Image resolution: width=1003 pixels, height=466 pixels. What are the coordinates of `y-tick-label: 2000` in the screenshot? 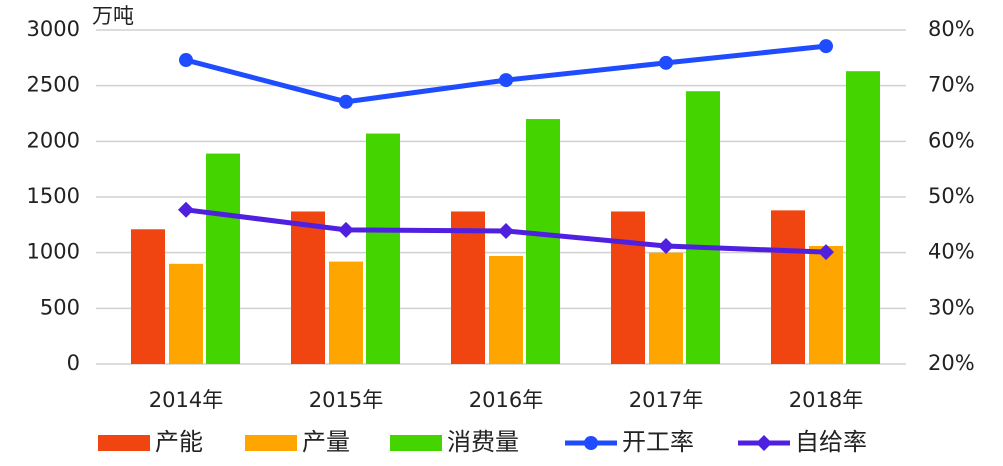 It's located at (53, 140).